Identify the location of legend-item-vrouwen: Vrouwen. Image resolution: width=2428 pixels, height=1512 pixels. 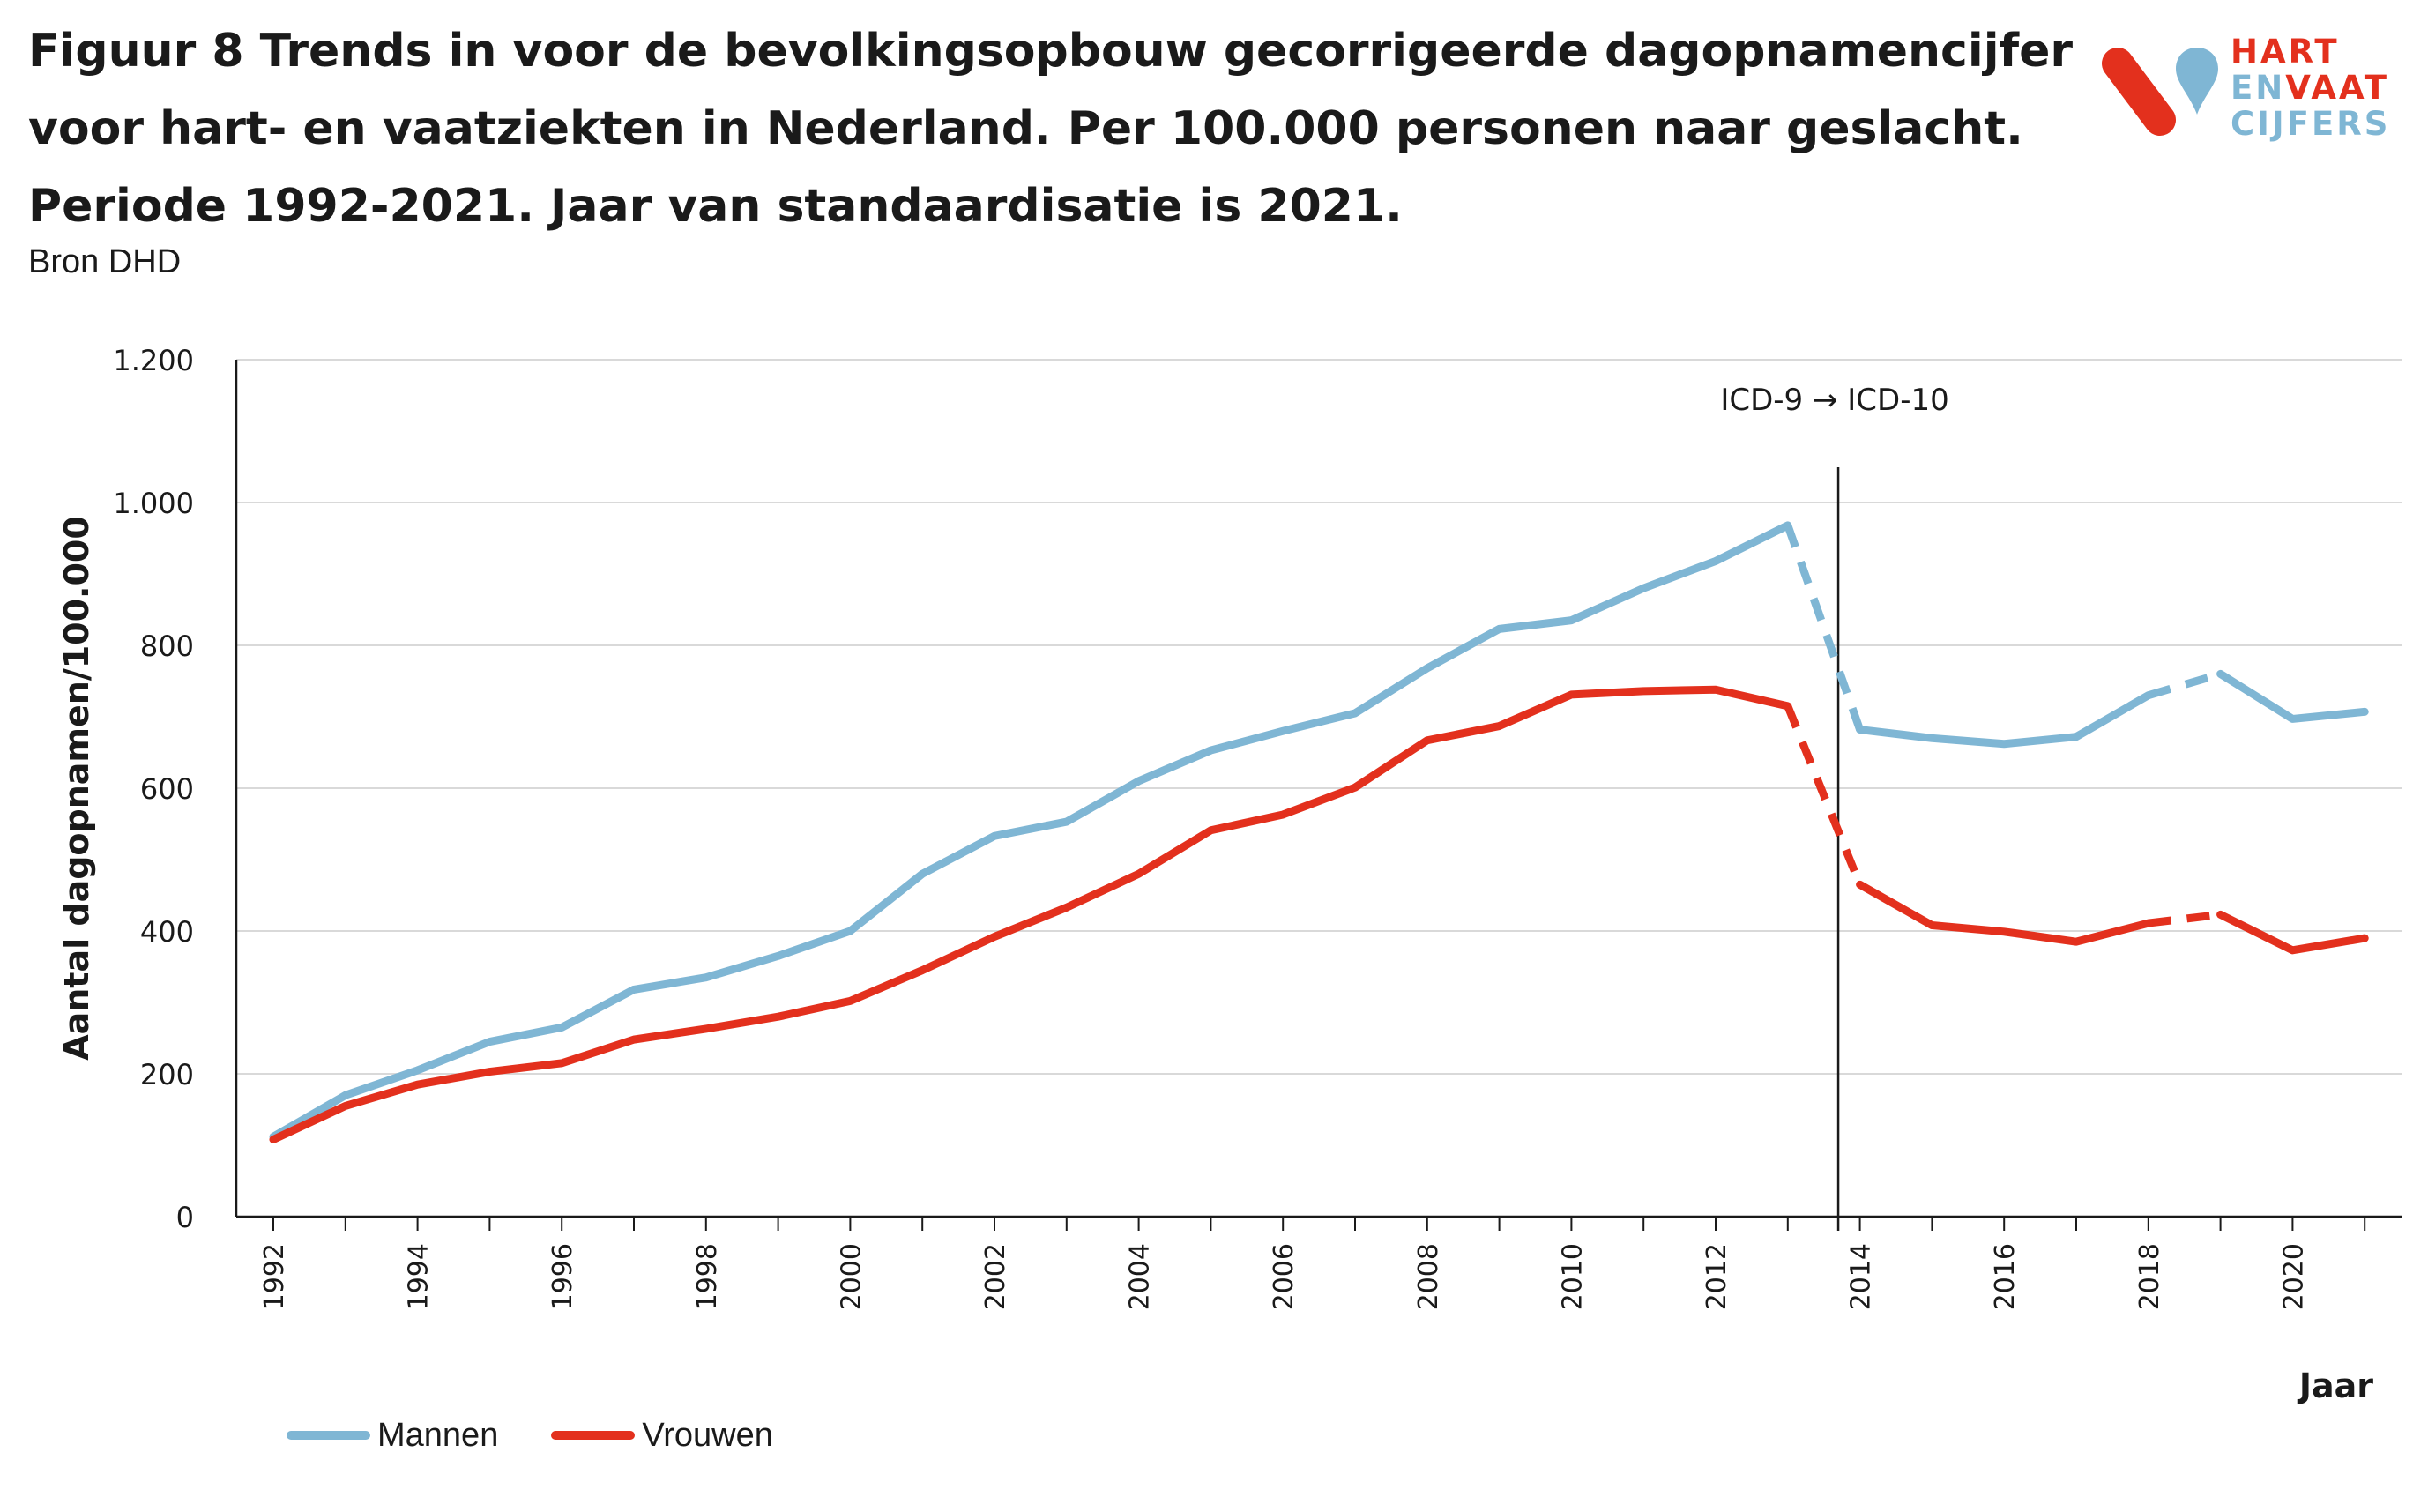
(662, 1436).